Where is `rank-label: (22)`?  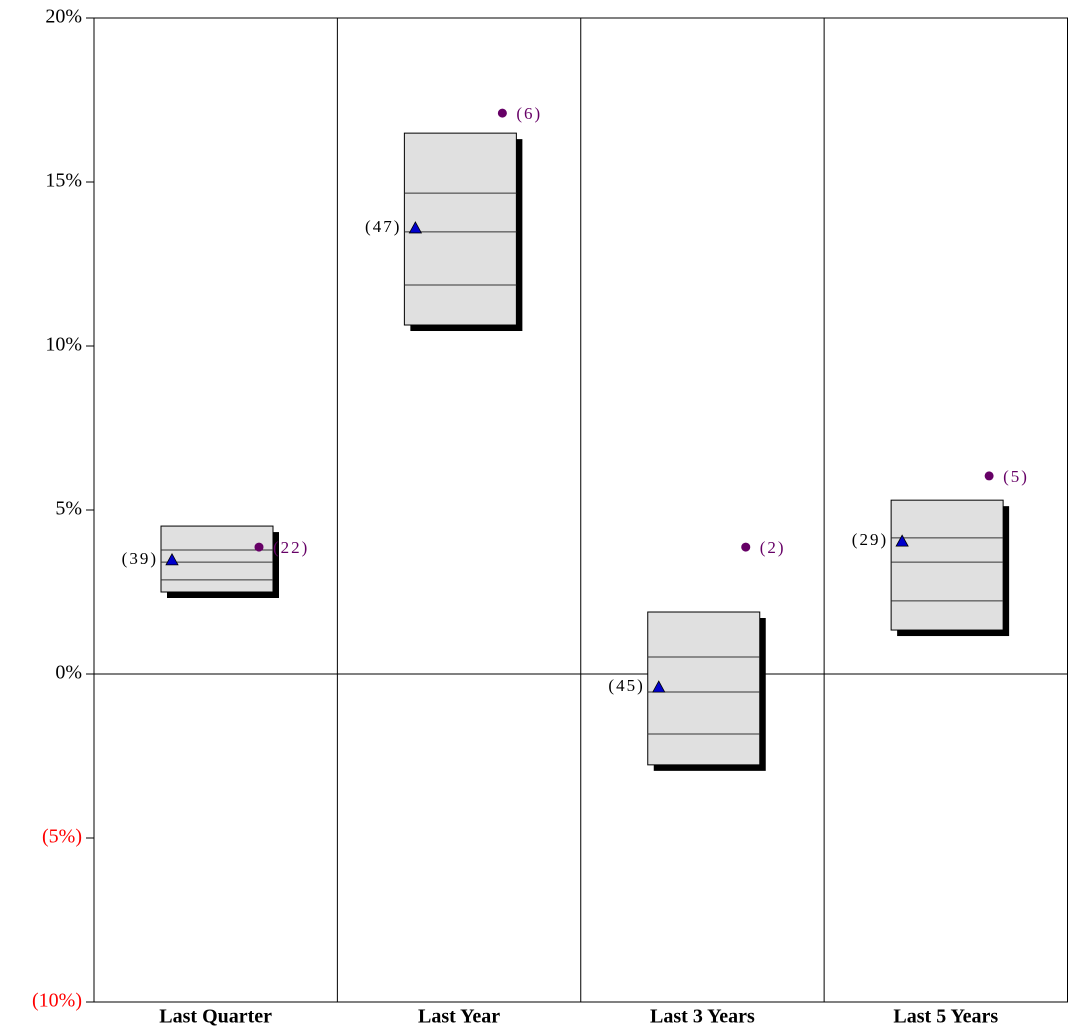
rank-label: (22) is located at coordinates (291, 547).